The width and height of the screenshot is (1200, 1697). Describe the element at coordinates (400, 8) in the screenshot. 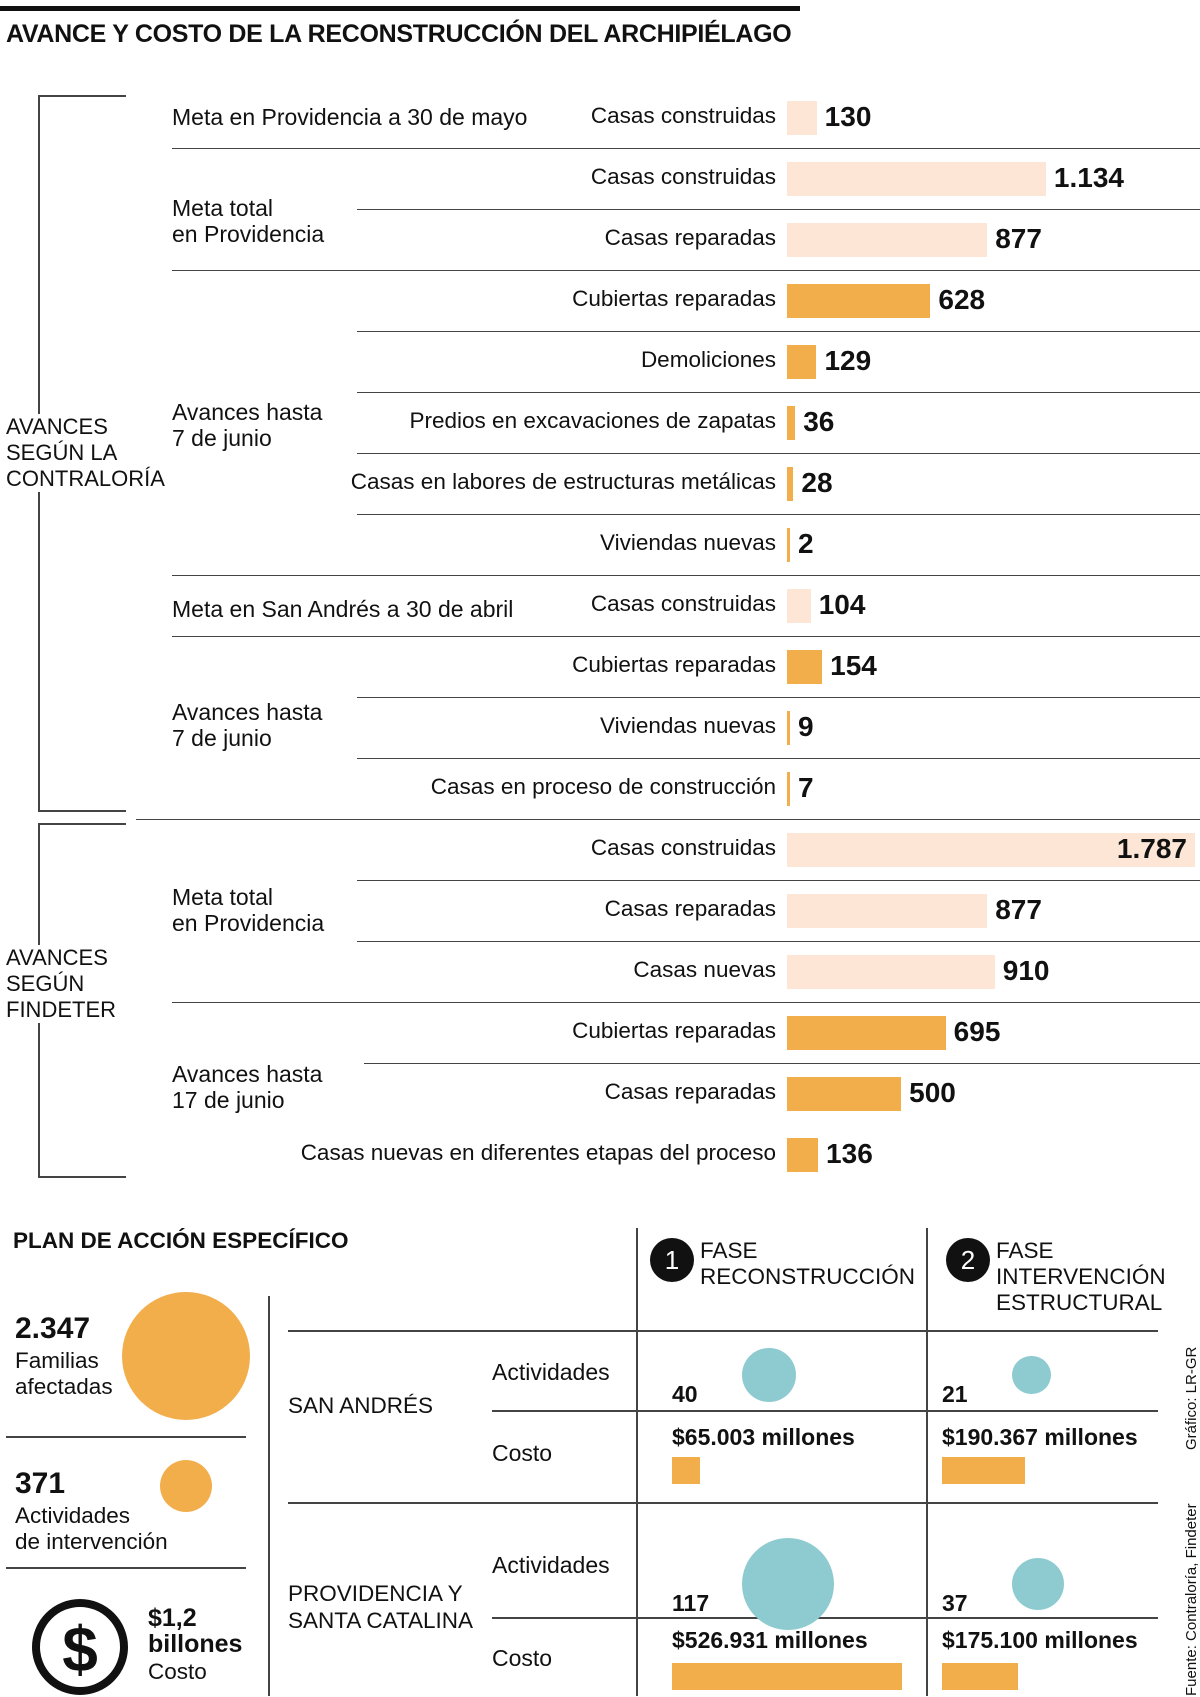

I see `top-rule` at that location.